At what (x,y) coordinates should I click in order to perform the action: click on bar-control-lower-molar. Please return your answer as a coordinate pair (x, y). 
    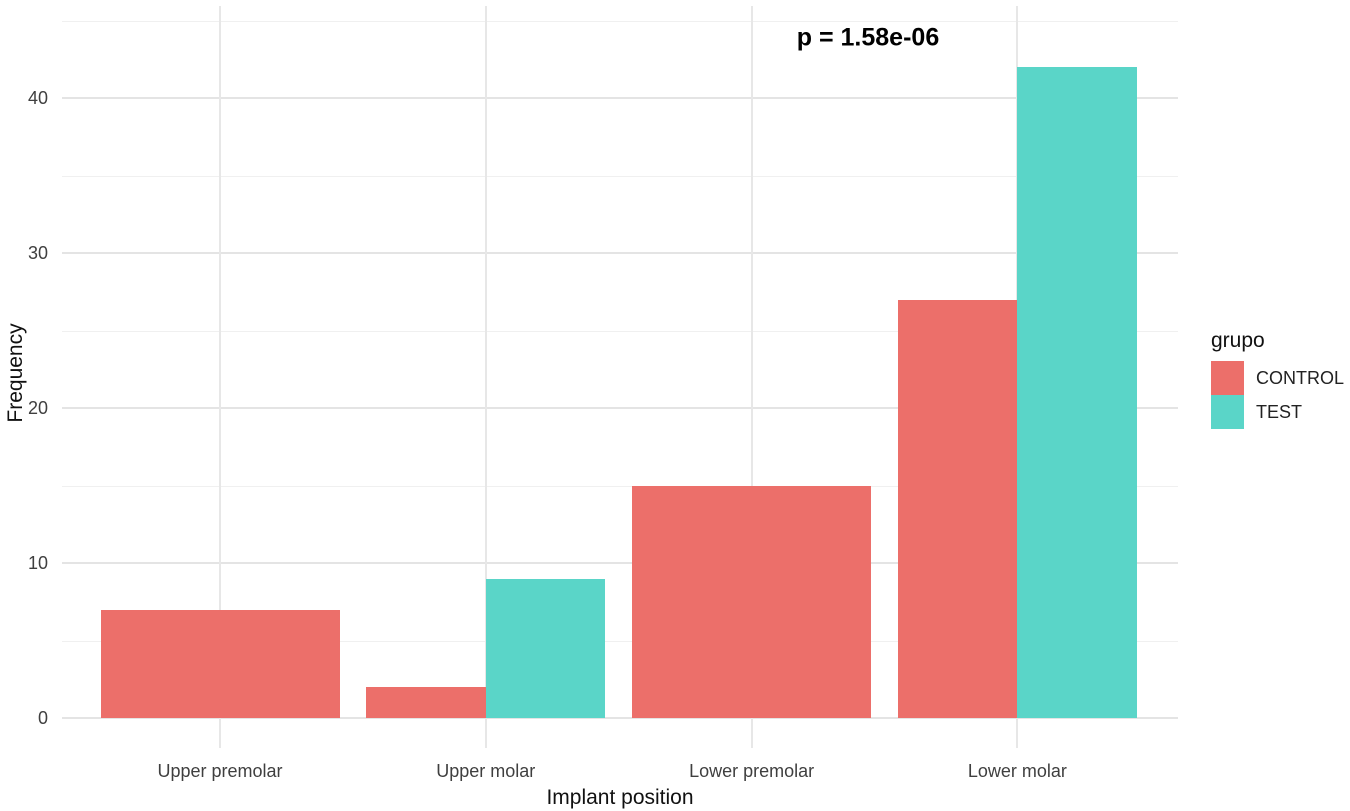
    Looking at the image, I should click on (957, 508).